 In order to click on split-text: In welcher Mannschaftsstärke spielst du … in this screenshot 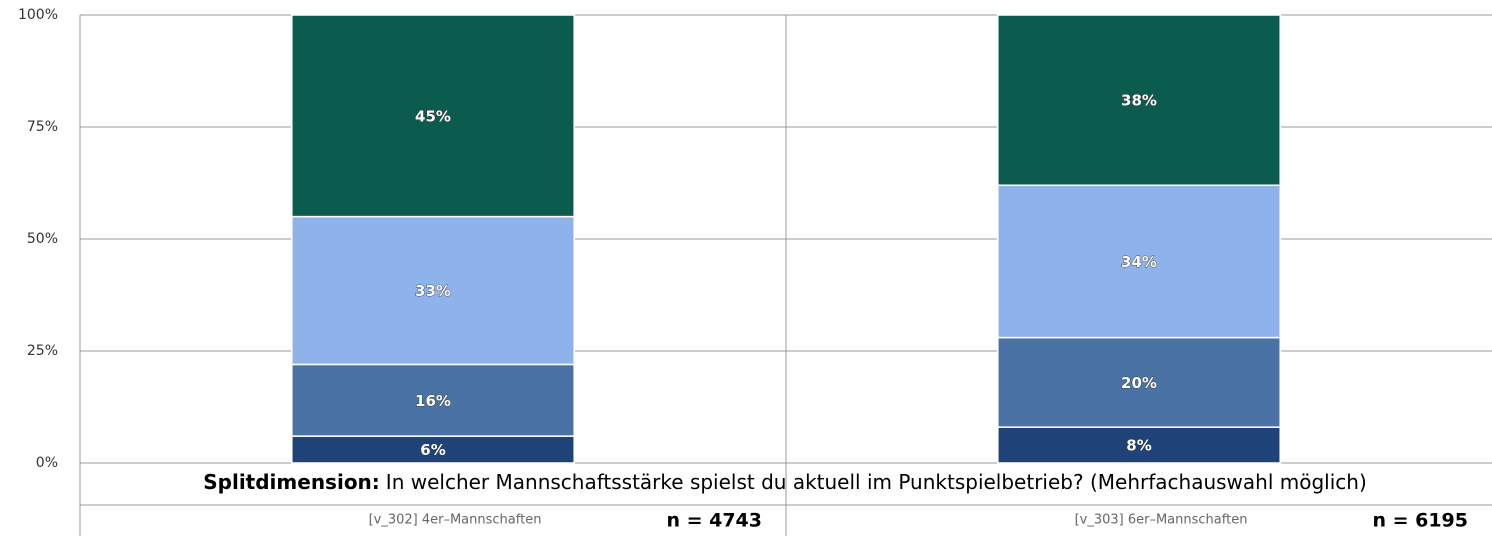, I will do `click(876, 482)`.